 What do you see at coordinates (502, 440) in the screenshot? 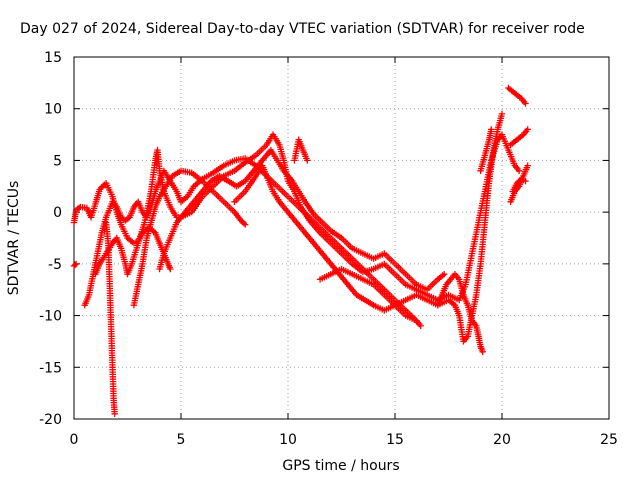
I see `x-tick-label: 20` at bounding box center [502, 440].